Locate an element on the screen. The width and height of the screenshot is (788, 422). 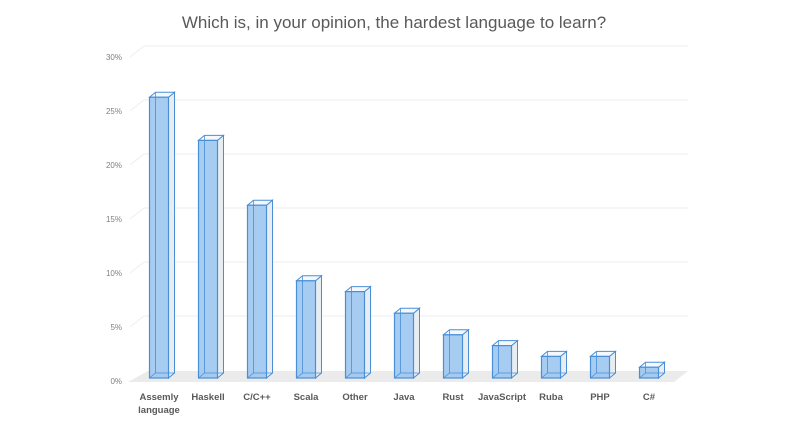
x-category-label-line: Haskell is located at coordinates (207, 397).